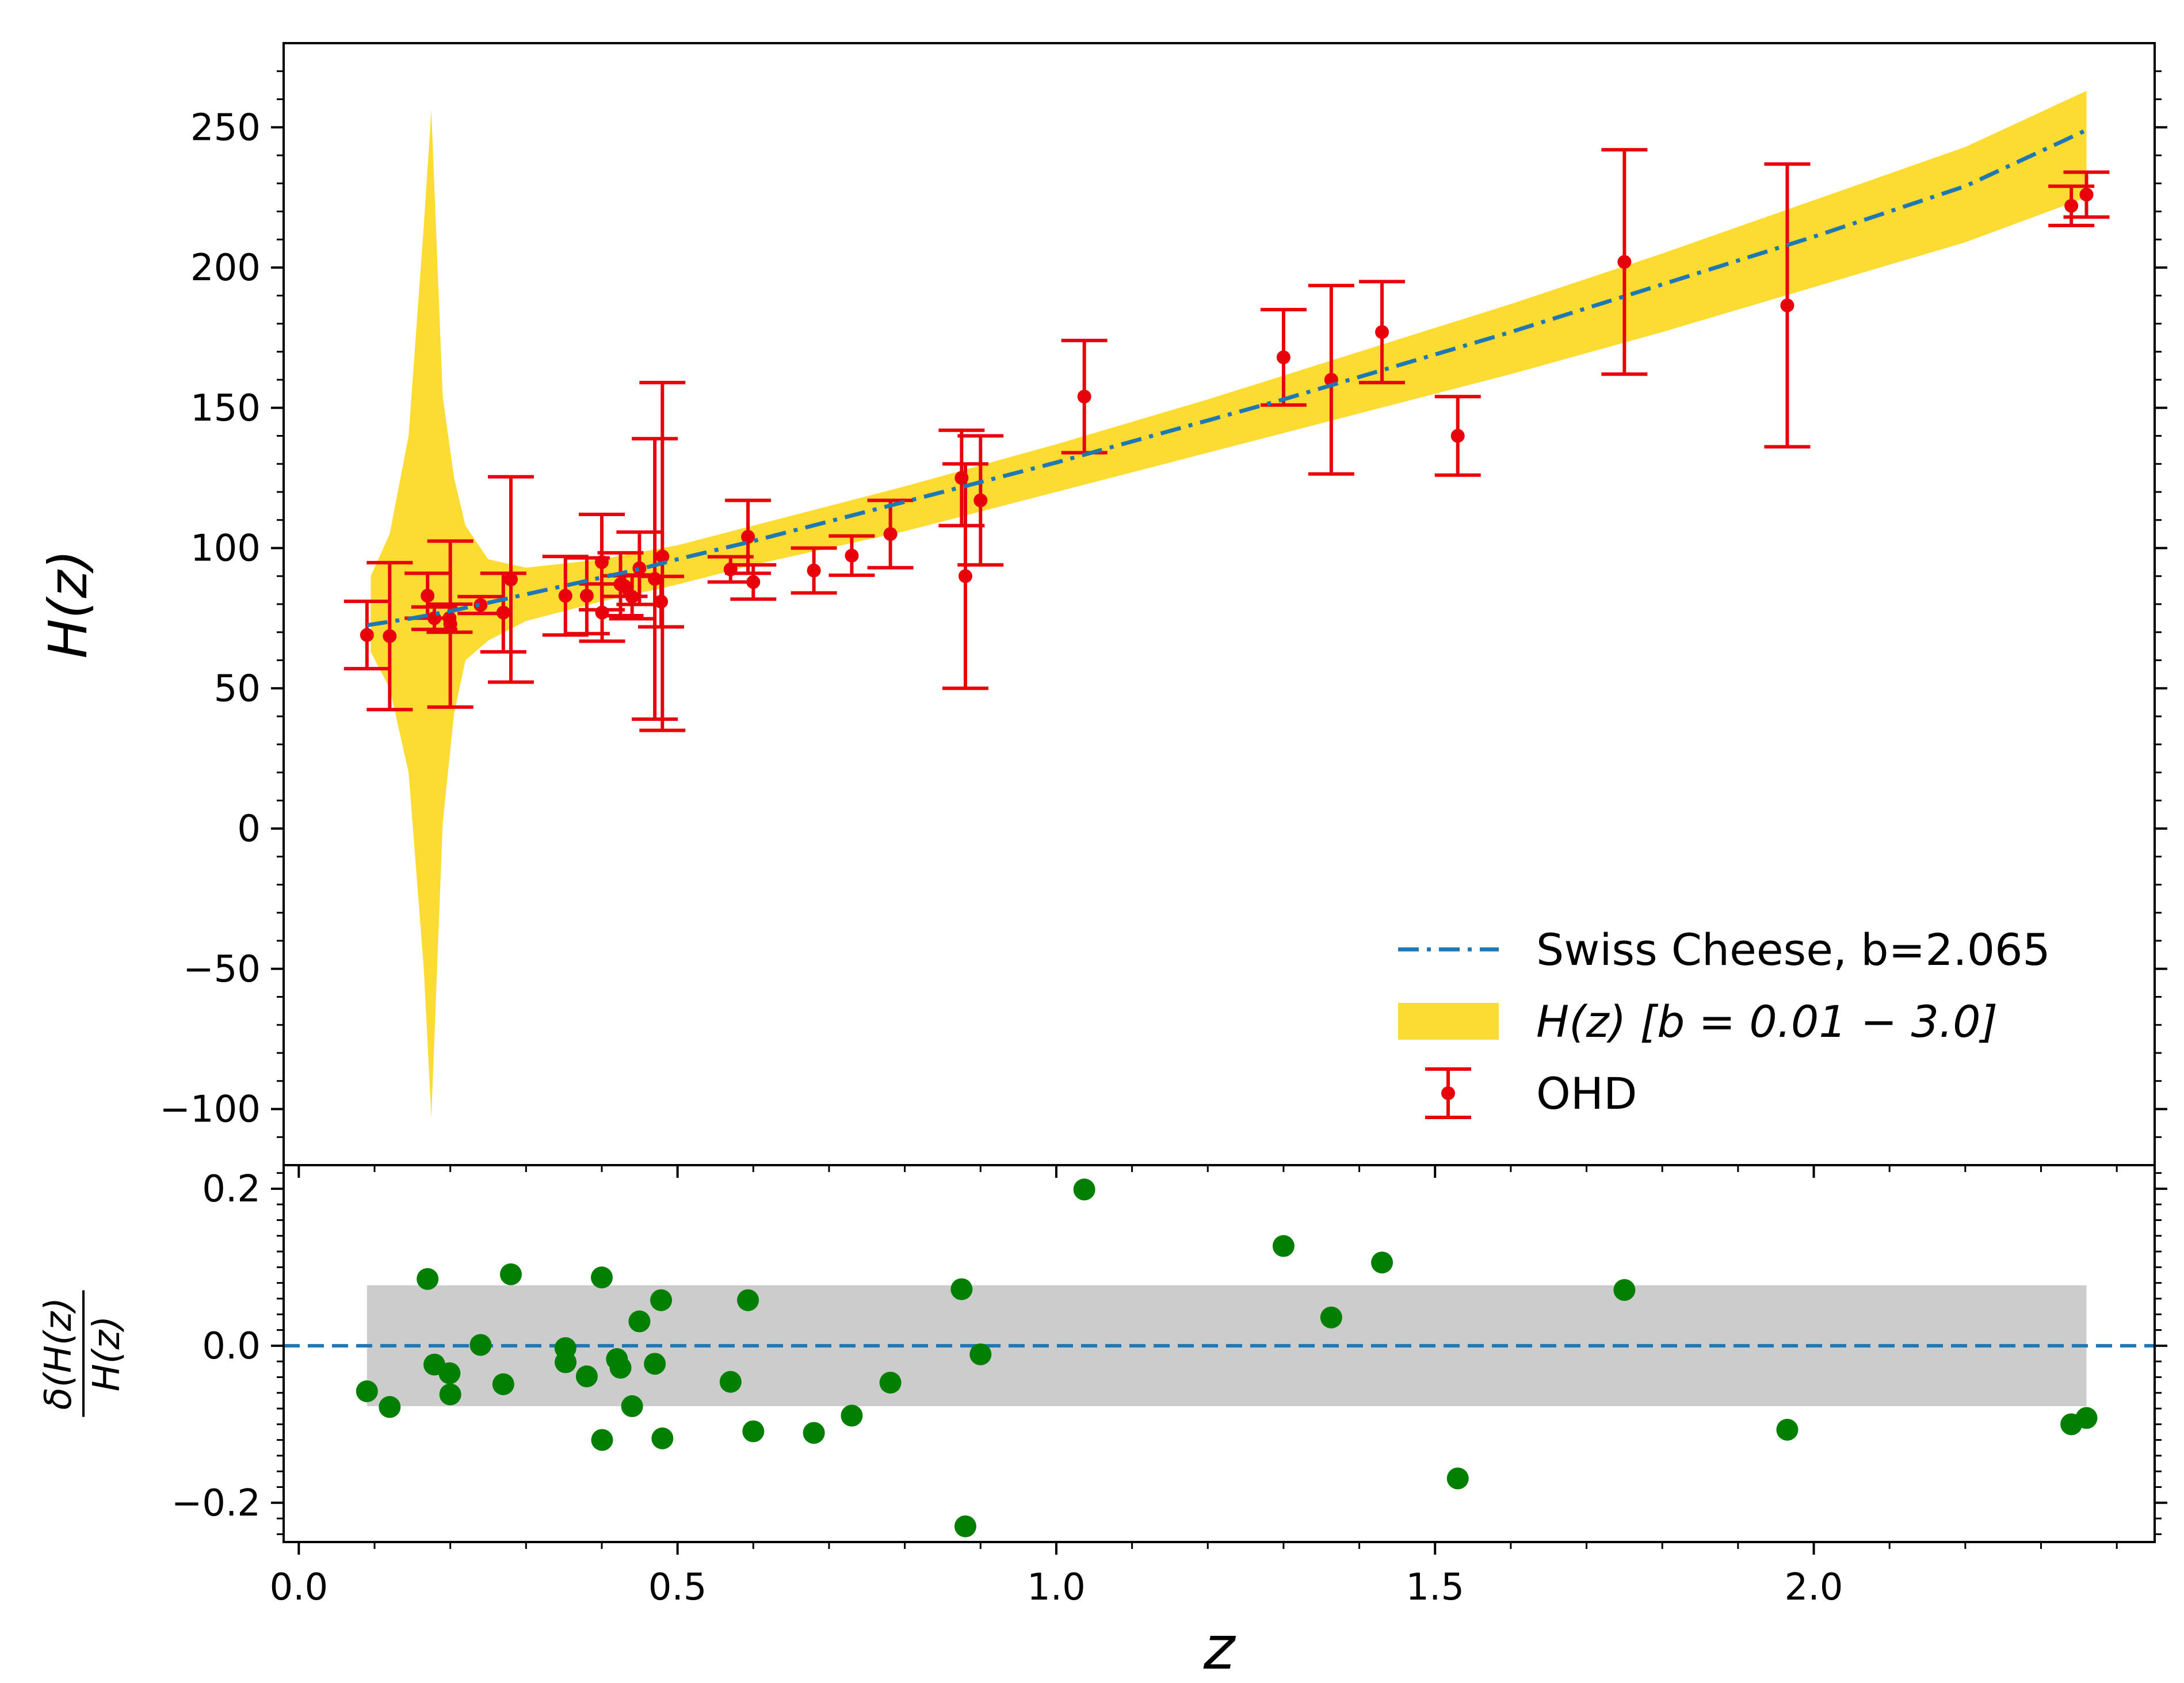 This screenshot has width=2184, height=1683. Describe the element at coordinates (1435, 1587) in the screenshot. I see `bot-x-tick-label-3: 1.5` at that location.